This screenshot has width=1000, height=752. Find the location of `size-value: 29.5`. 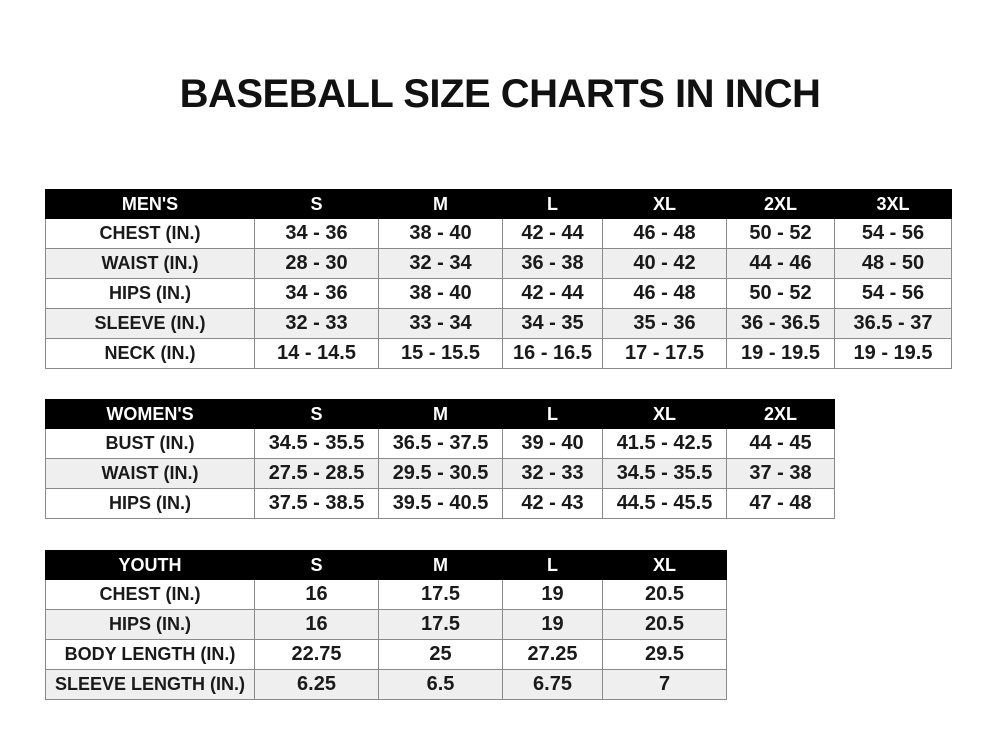

size-value: 29.5 is located at coordinates (664, 654).